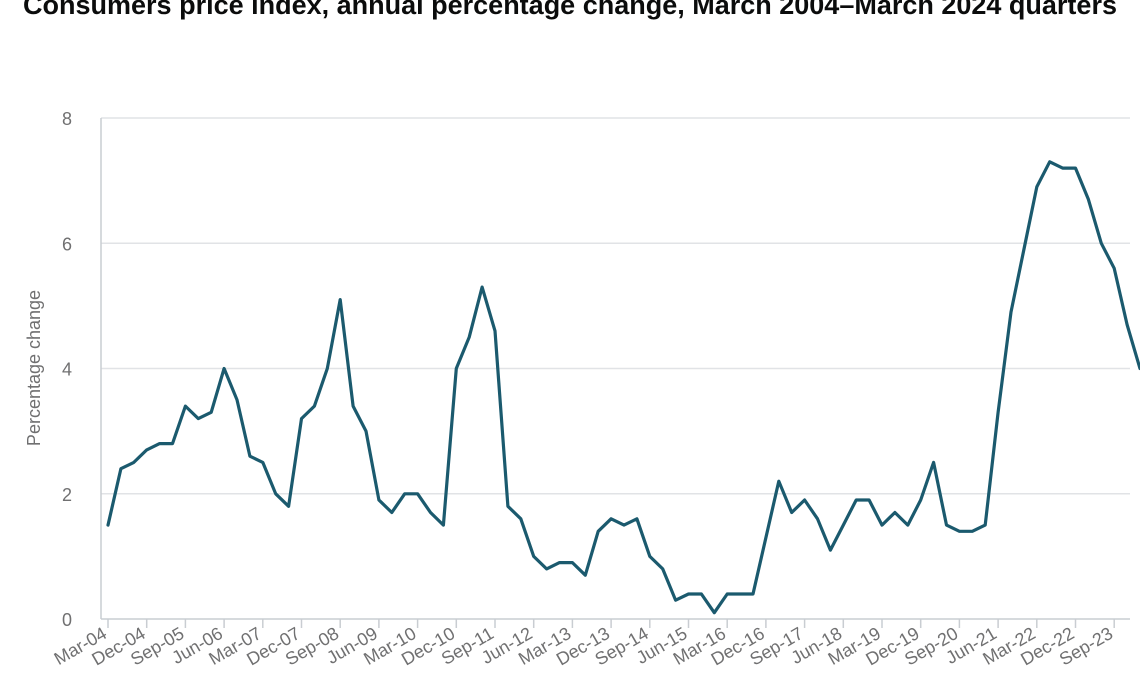  What do you see at coordinates (34, 368) in the screenshot?
I see `y-axis-title: Percentage change` at bounding box center [34, 368].